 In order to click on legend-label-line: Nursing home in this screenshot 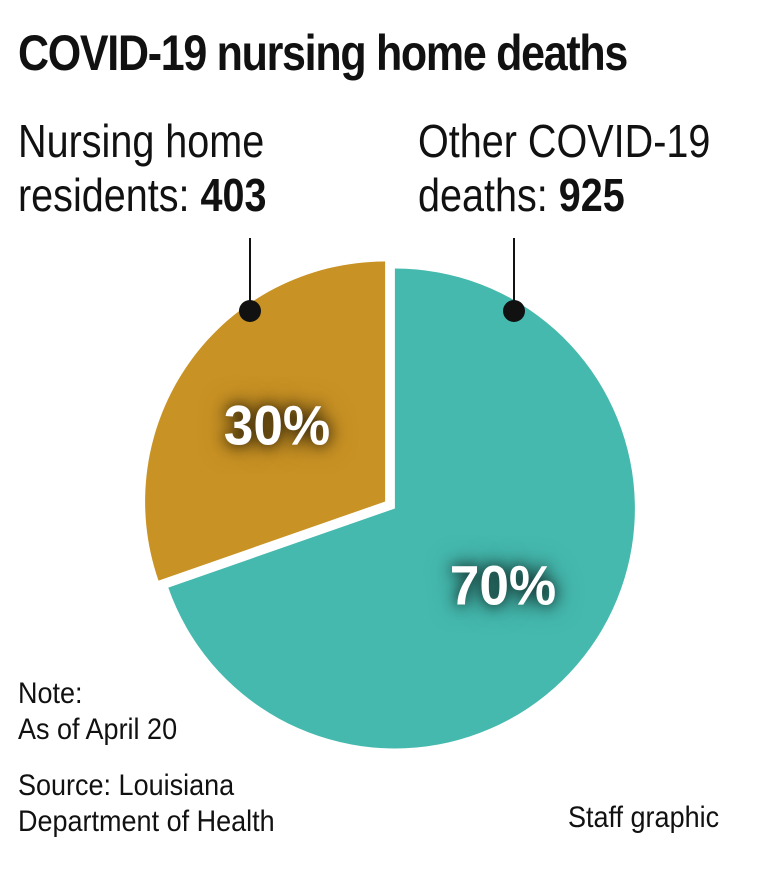, I will do `click(141, 141)`.